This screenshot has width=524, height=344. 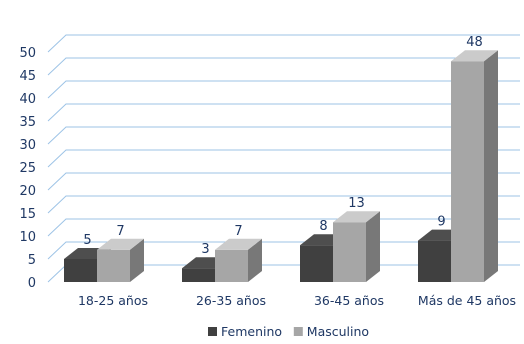 I want to click on y-tick-label: 45, so click(x=27, y=76).